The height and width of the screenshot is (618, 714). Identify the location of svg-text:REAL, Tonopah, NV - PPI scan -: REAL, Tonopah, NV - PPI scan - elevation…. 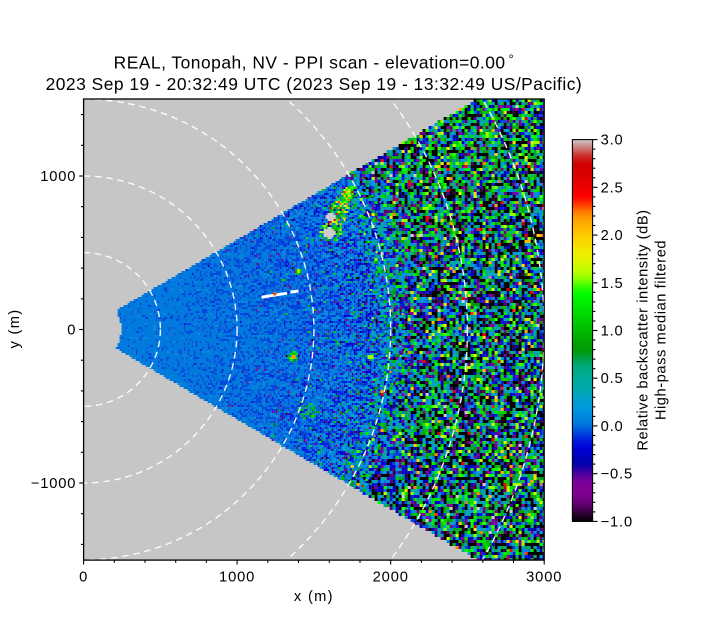
(314, 63).